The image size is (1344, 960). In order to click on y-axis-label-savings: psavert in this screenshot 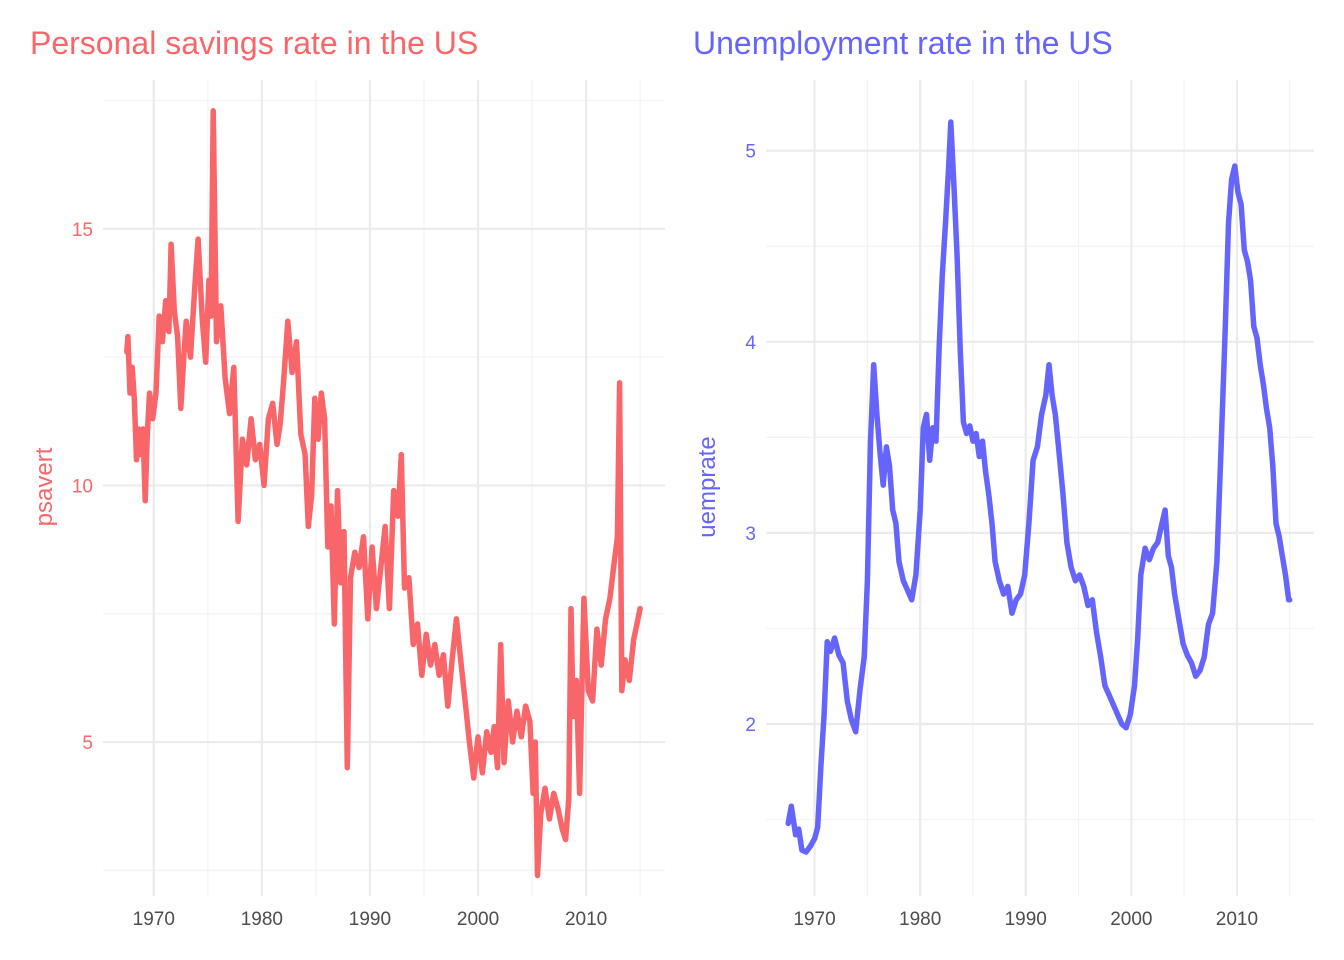, I will do `click(44, 486)`.